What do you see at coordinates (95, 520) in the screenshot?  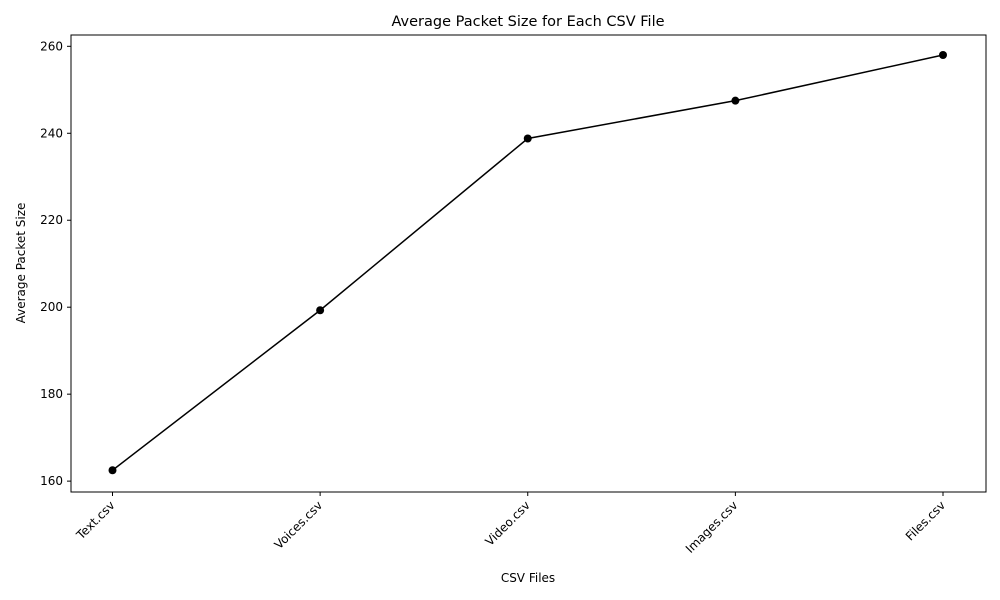 I see `x-tick-label: Text.csv` at bounding box center [95, 520].